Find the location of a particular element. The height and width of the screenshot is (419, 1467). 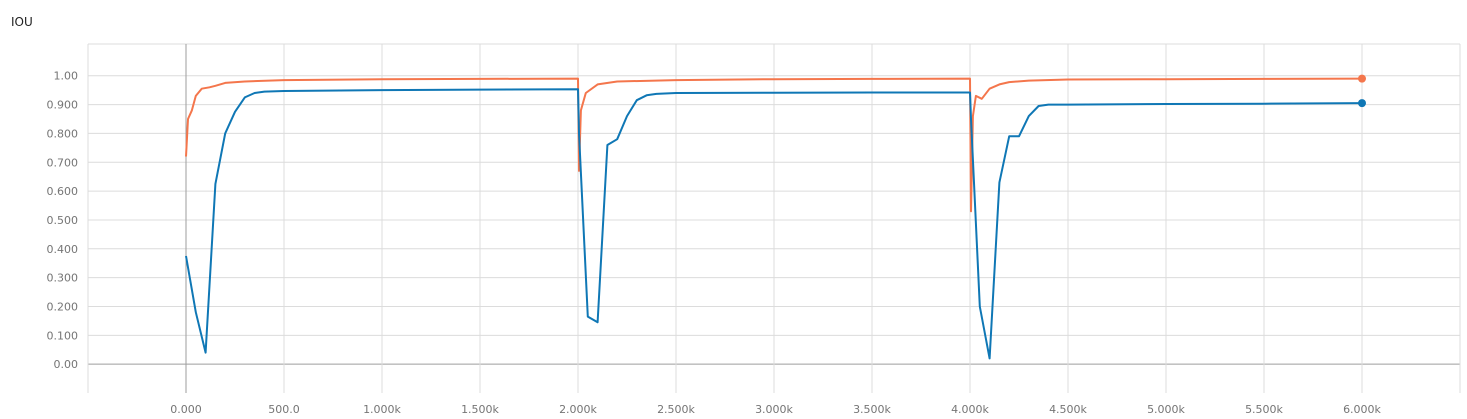

y-tick-label: 0.500 is located at coordinates (63, 220).